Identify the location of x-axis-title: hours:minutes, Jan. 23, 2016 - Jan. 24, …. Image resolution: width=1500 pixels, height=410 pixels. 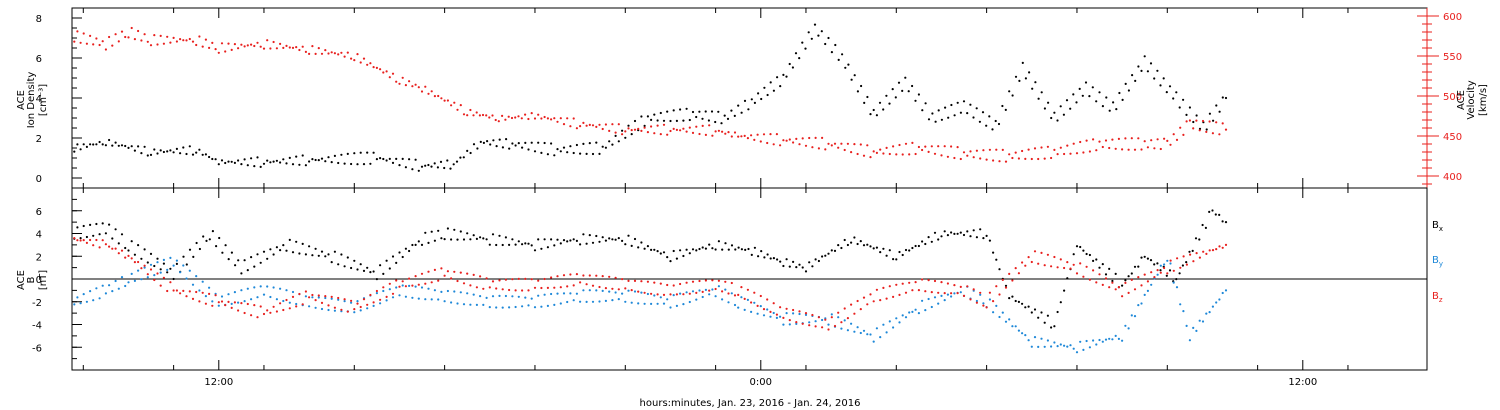
(750, 403).